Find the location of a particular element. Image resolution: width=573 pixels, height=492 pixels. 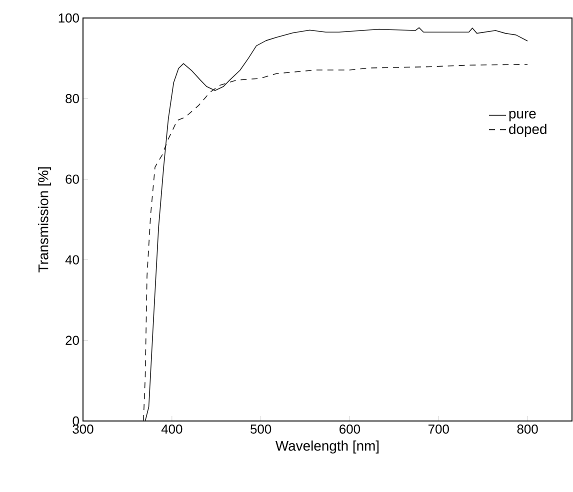

y-tick-label: 60 is located at coordinates (72, 179).